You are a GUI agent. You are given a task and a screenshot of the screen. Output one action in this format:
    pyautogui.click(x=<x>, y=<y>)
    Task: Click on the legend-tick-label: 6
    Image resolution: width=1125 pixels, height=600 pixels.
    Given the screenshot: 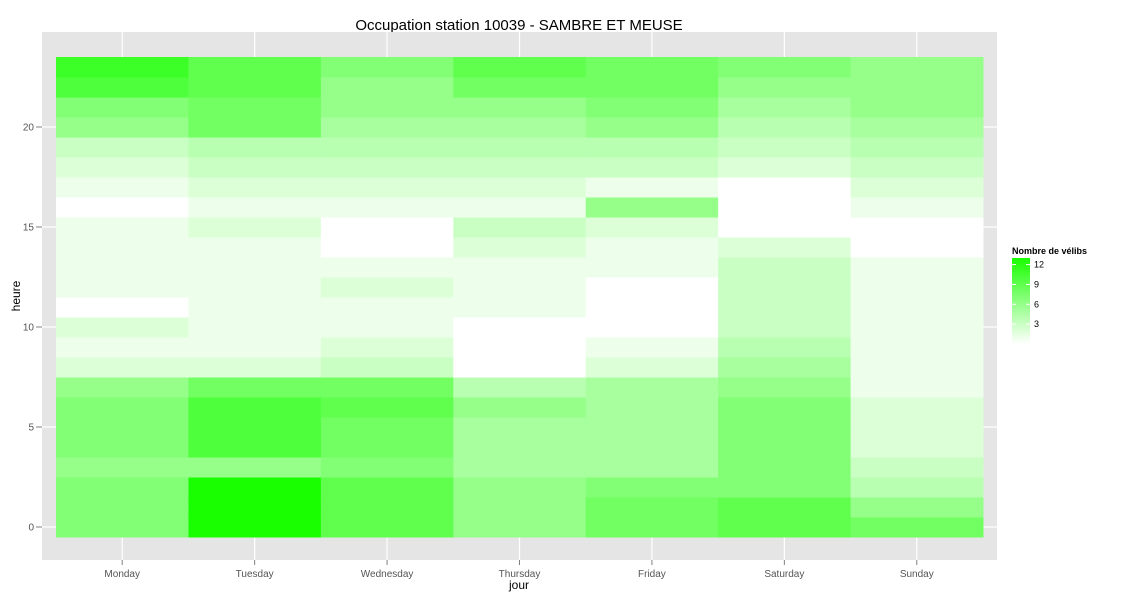 What is the action you would take?
    pyautogui.click(x=1036, y=304)
    